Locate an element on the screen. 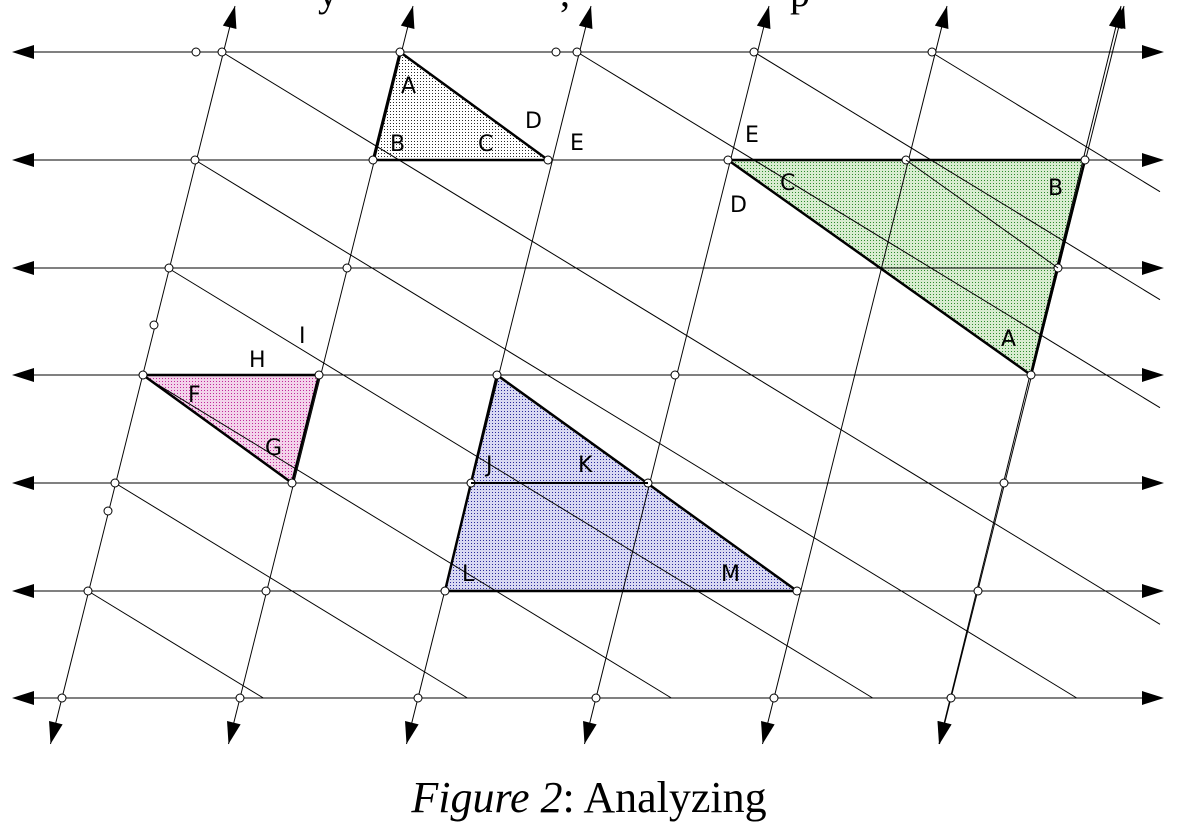  label-green-b: B is located at coordinates (1055, 188).